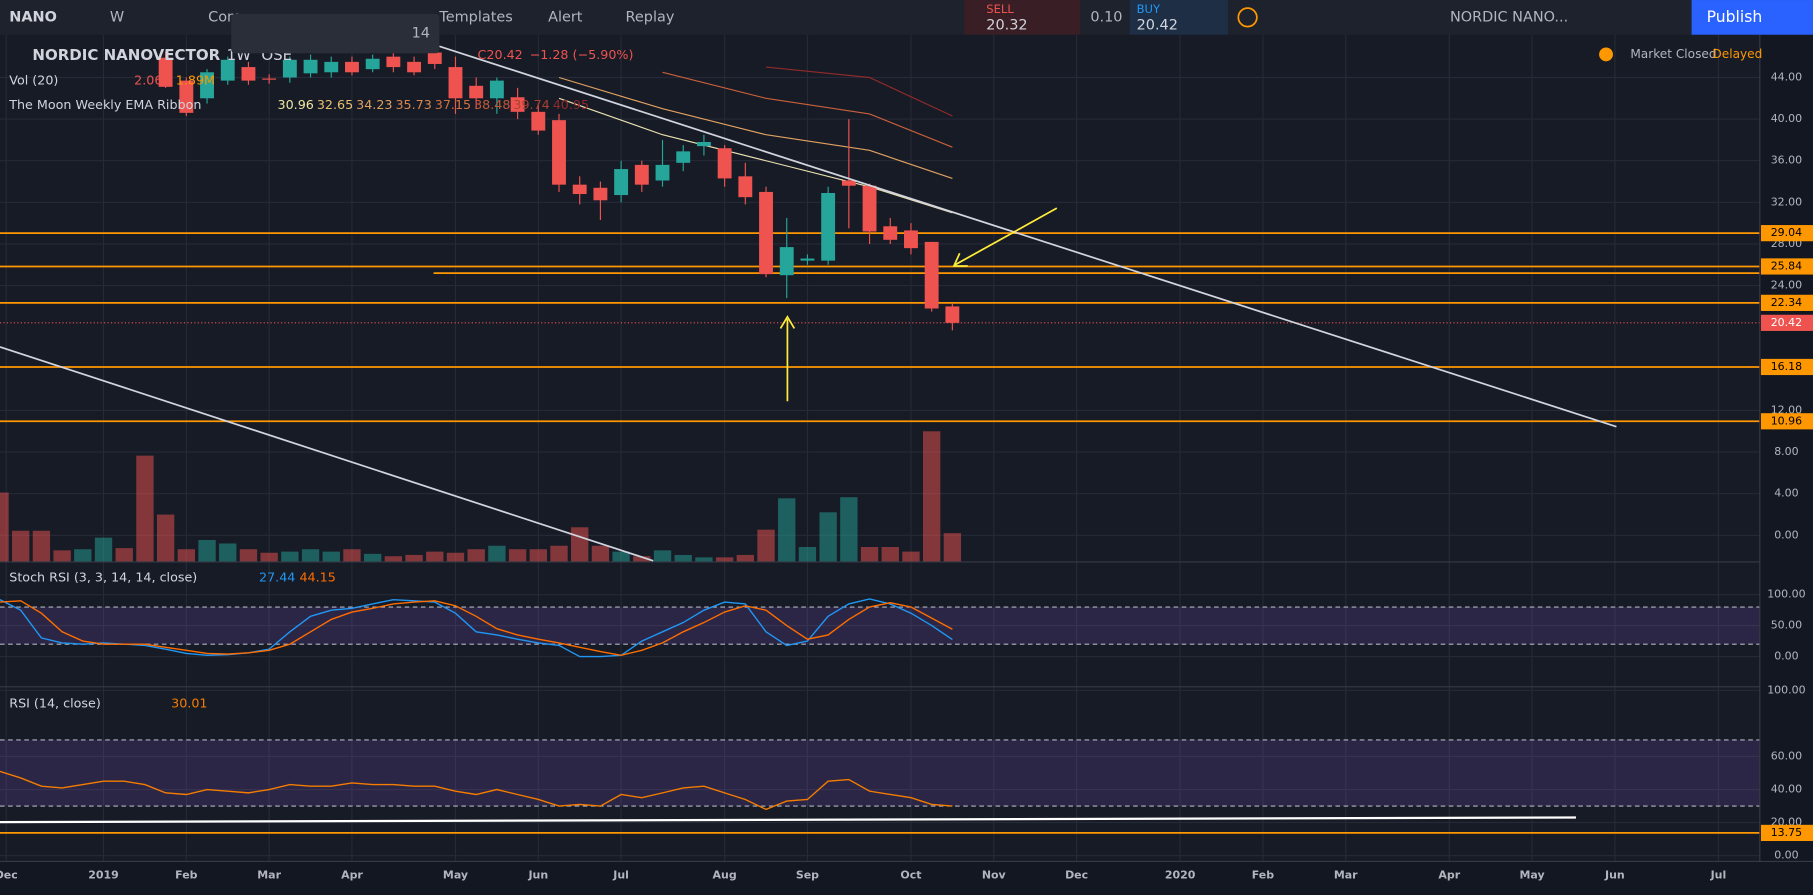 This screenshot has width=1813, height=895. Describe the element at coordinates (475, 17) in the screenshot. I see `templates-button: Templates` at that location.